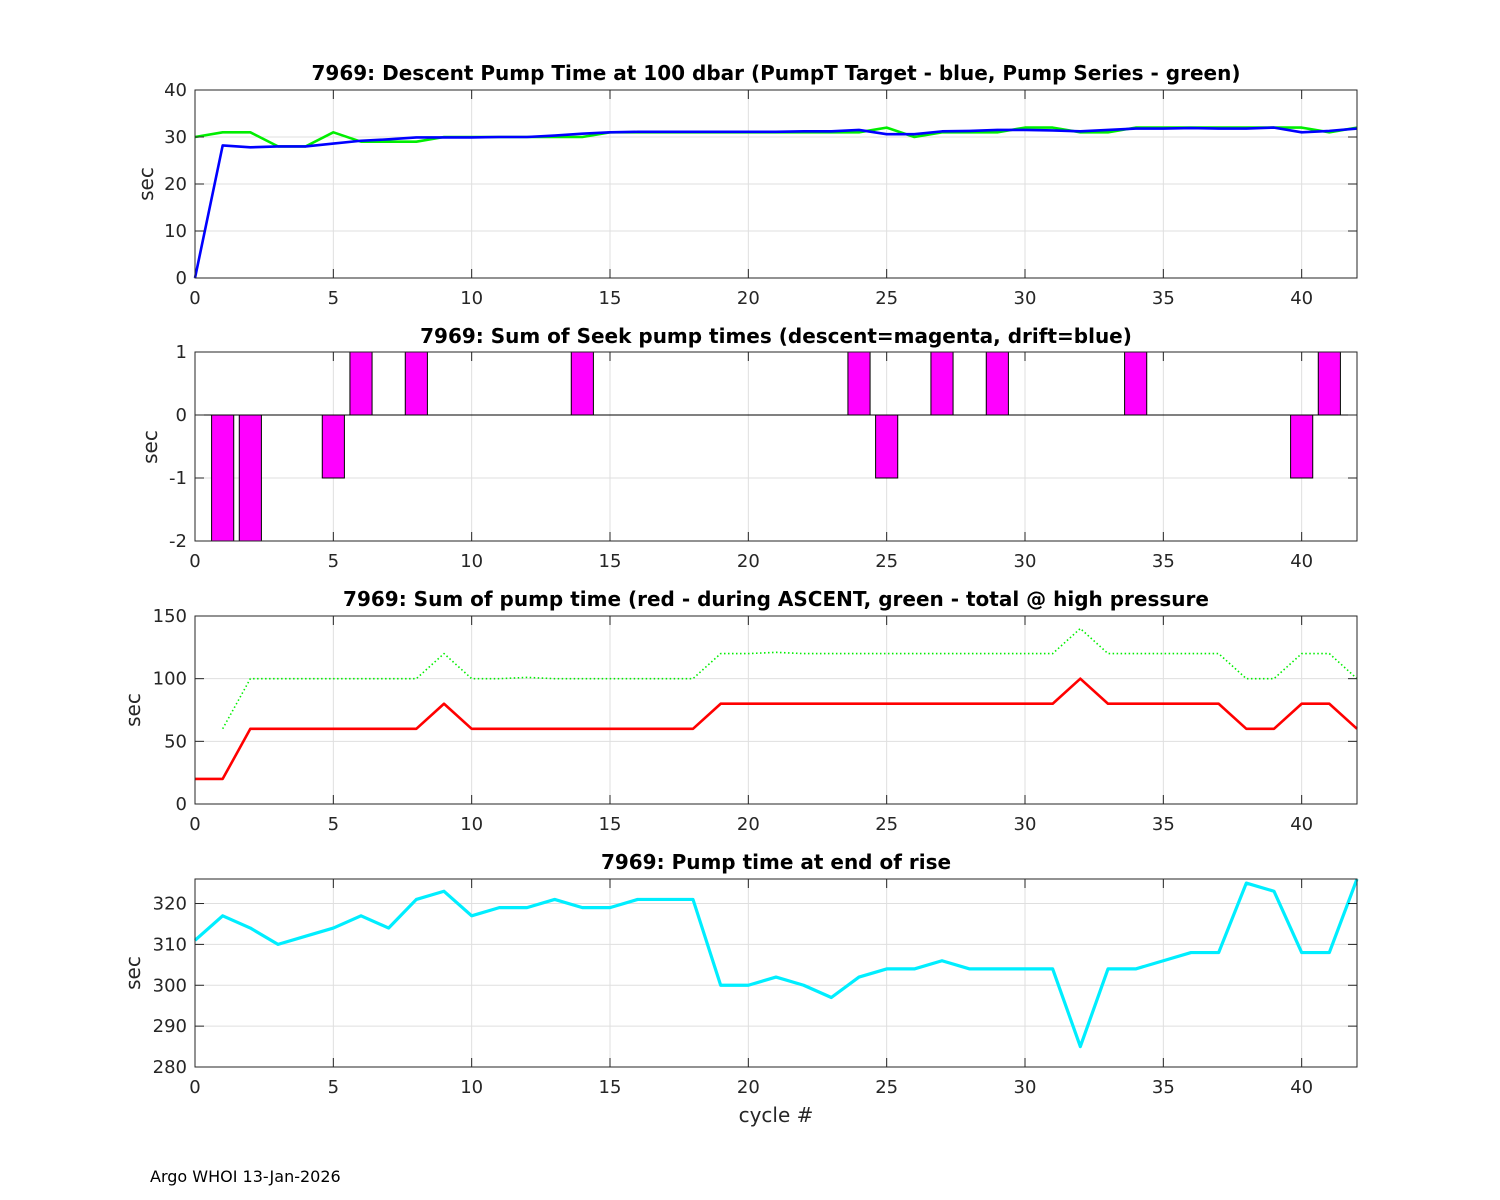 This screenshot has height=1200, width=1500. I want to click on x-axis-label: cycle #, so click(776, 1115).